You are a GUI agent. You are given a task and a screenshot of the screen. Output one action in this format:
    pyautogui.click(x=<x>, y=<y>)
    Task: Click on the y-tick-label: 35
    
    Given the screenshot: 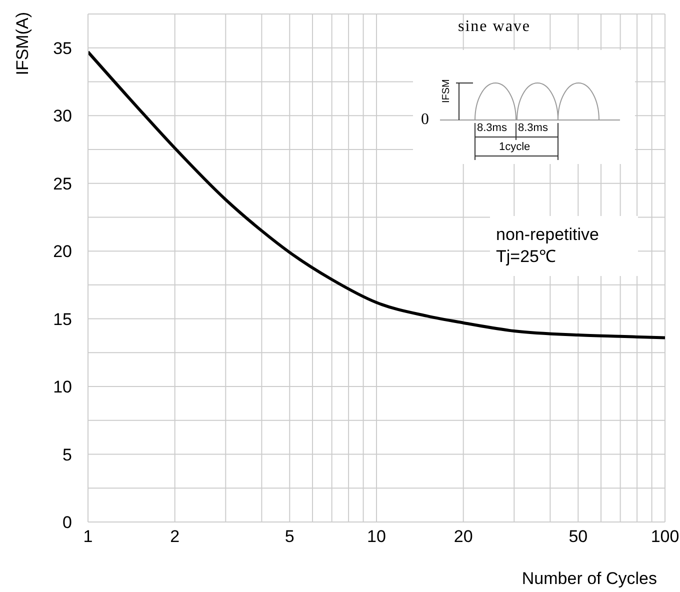 What is the action you would take?
    pyautogui.click(x=62, y=48)
    